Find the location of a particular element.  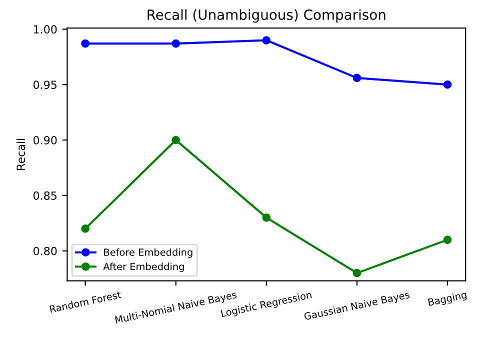

y-tick-label: 0.85 is located at coordinates (45, 195).